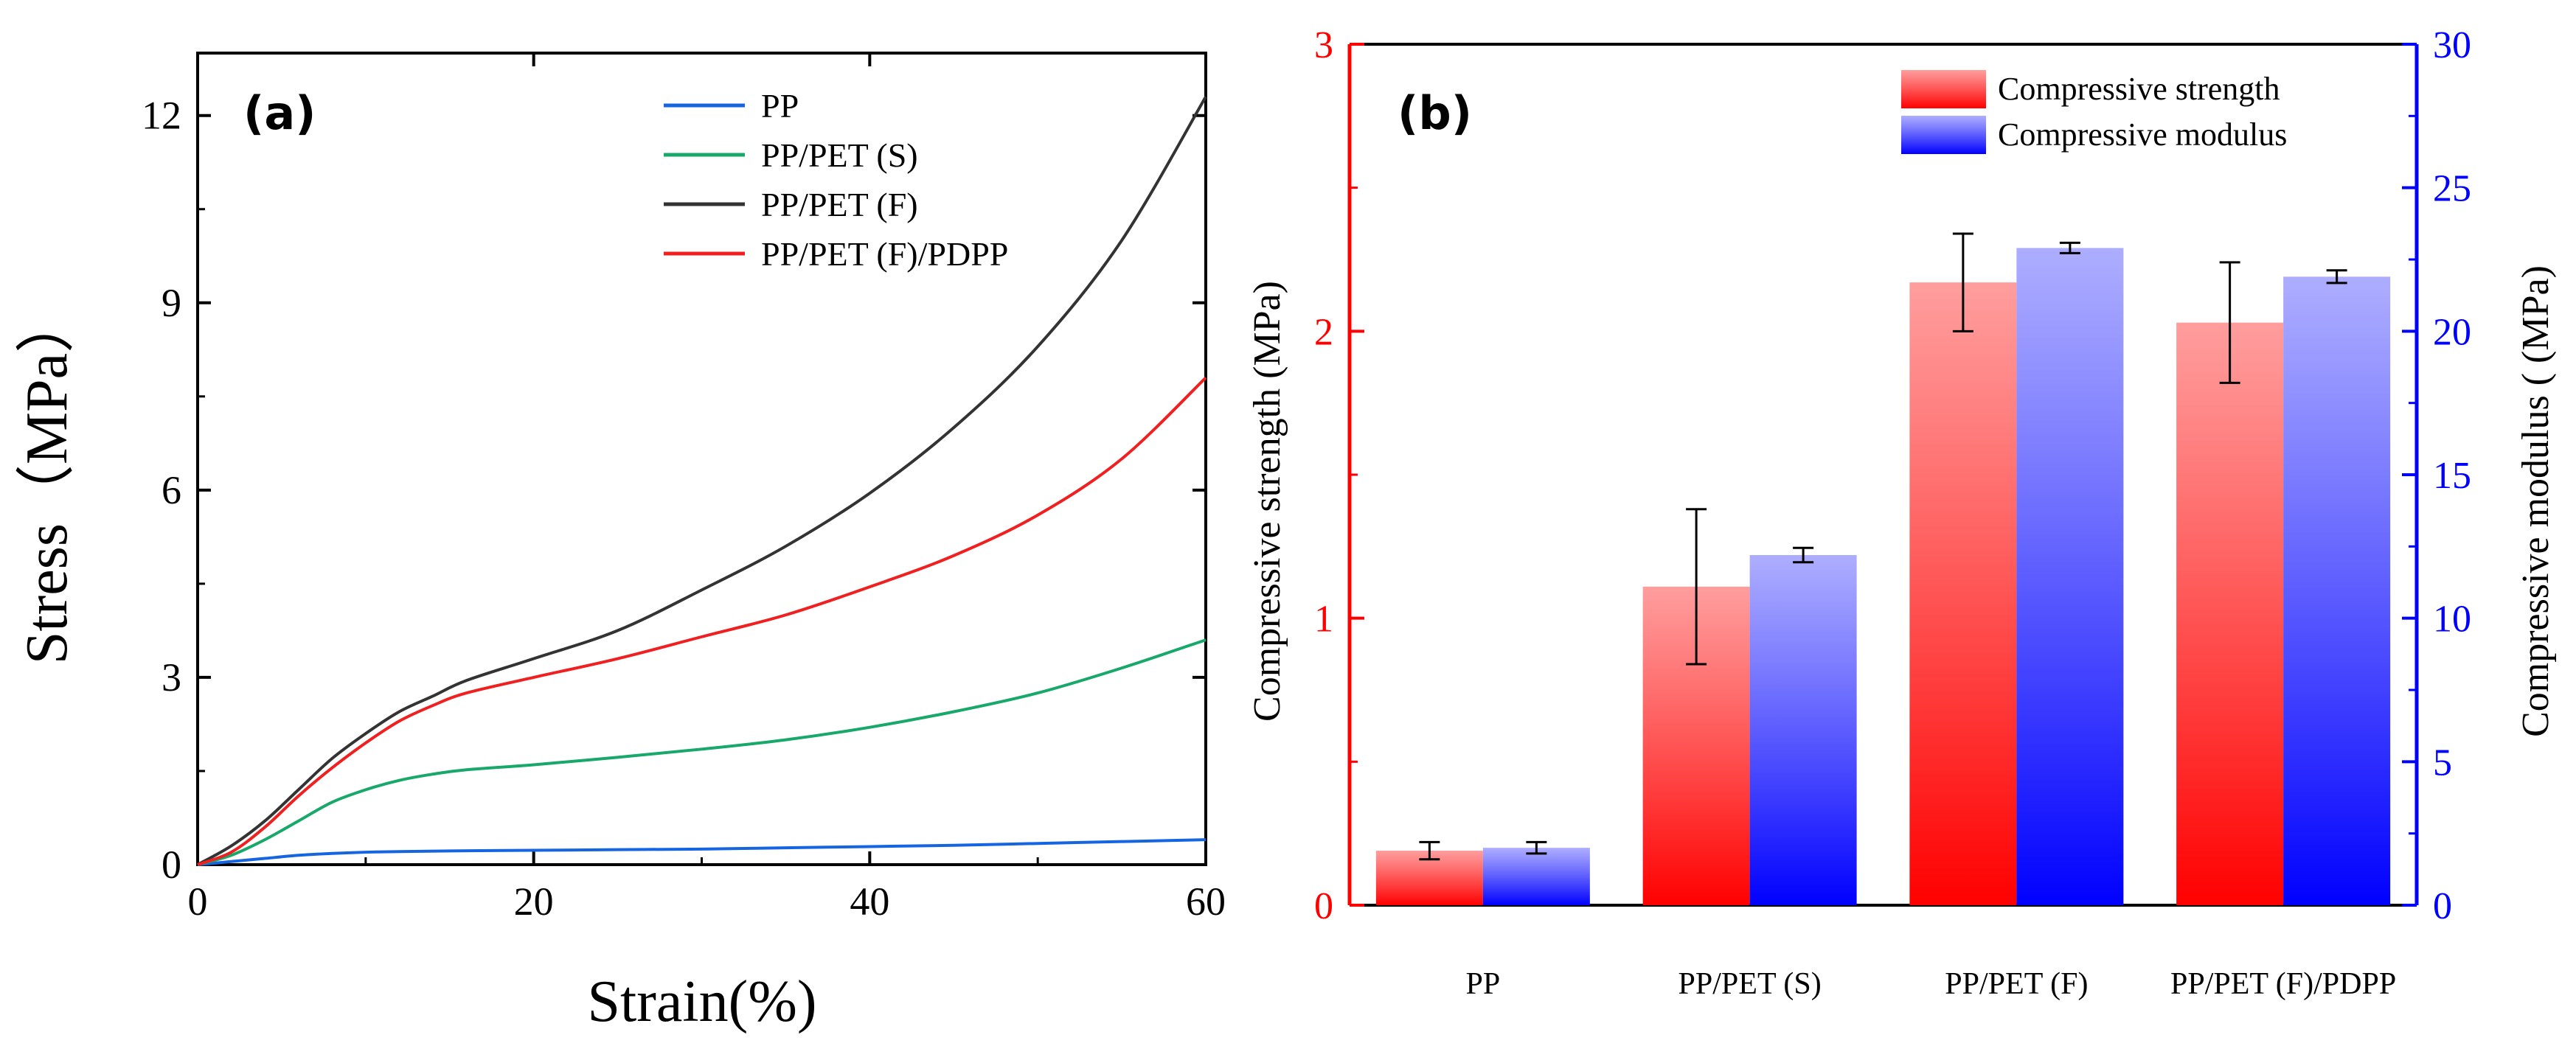 The image size is (2576, 1060). What do you see at coordinates (2452, 332) in the screenshot?
I see `panel-b-right-tick-label: 20` at bounding box center [2452, 332].